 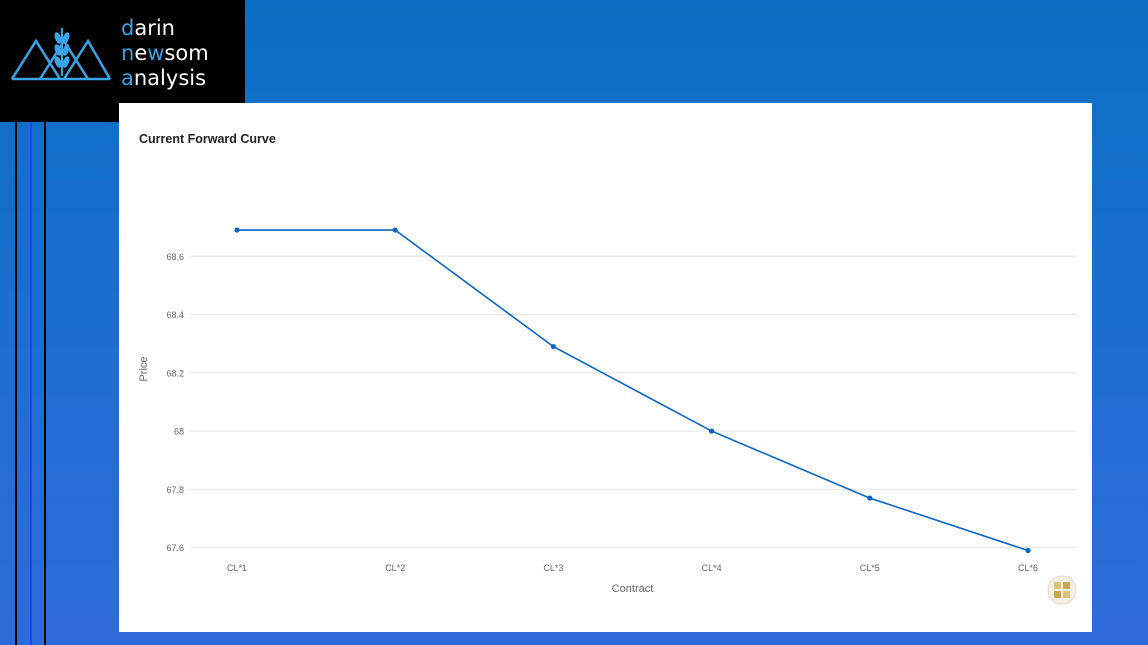 What do you see at coordinates (395, 568) in the screenshot?
I see `x-tick-label: CL*2` at bounding box center [395, 568].